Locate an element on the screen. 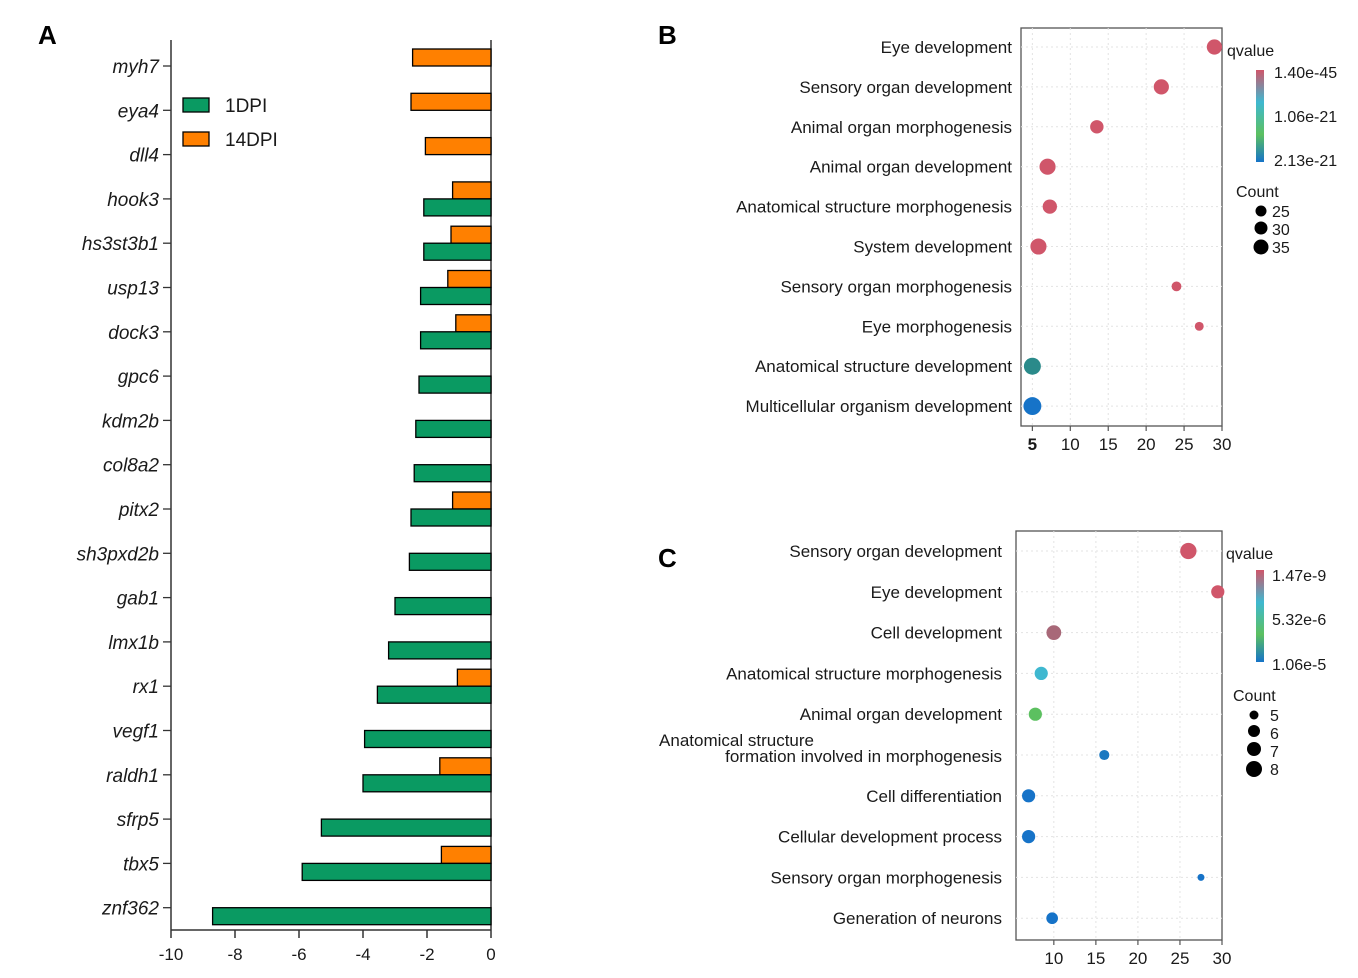  panel-c-qvalue-title: qvalue is located at coordinates (1249, 554).